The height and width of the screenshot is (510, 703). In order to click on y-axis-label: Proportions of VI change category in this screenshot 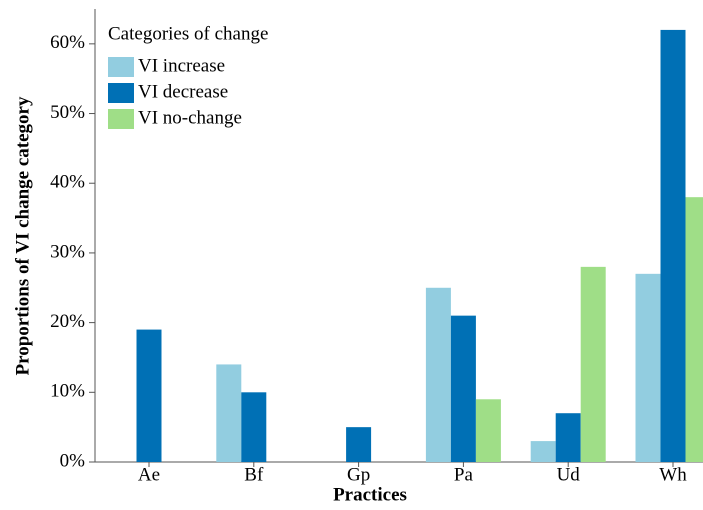, I will do `click(22, 235)`.